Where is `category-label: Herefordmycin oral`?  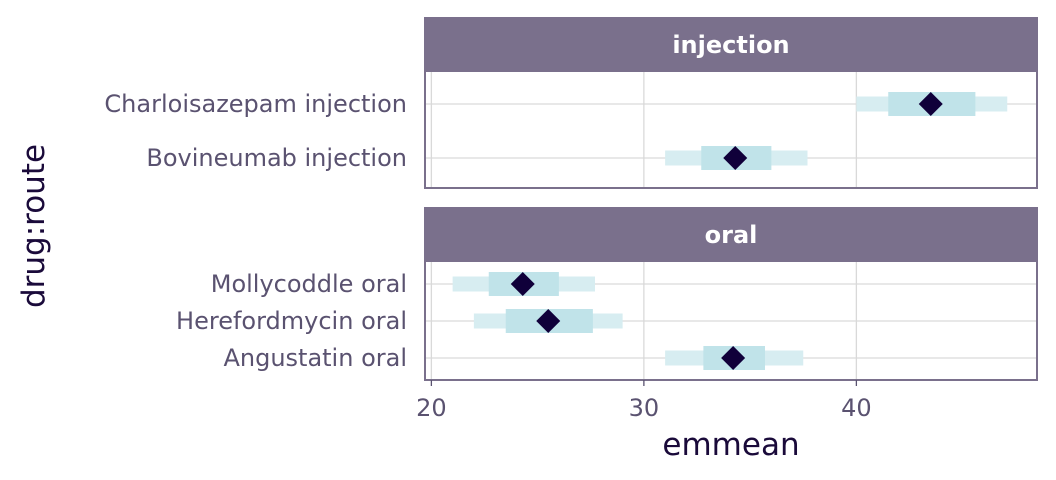 category-label: Herefordmycin oral is located at coordinates (291, 321).